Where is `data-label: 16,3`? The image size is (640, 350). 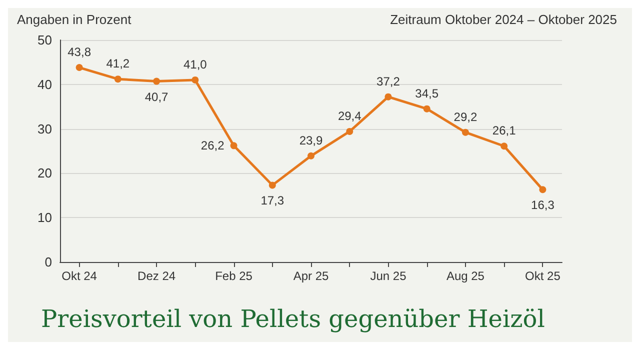 data-label: 16,3 is located at coordinates (543, 205).